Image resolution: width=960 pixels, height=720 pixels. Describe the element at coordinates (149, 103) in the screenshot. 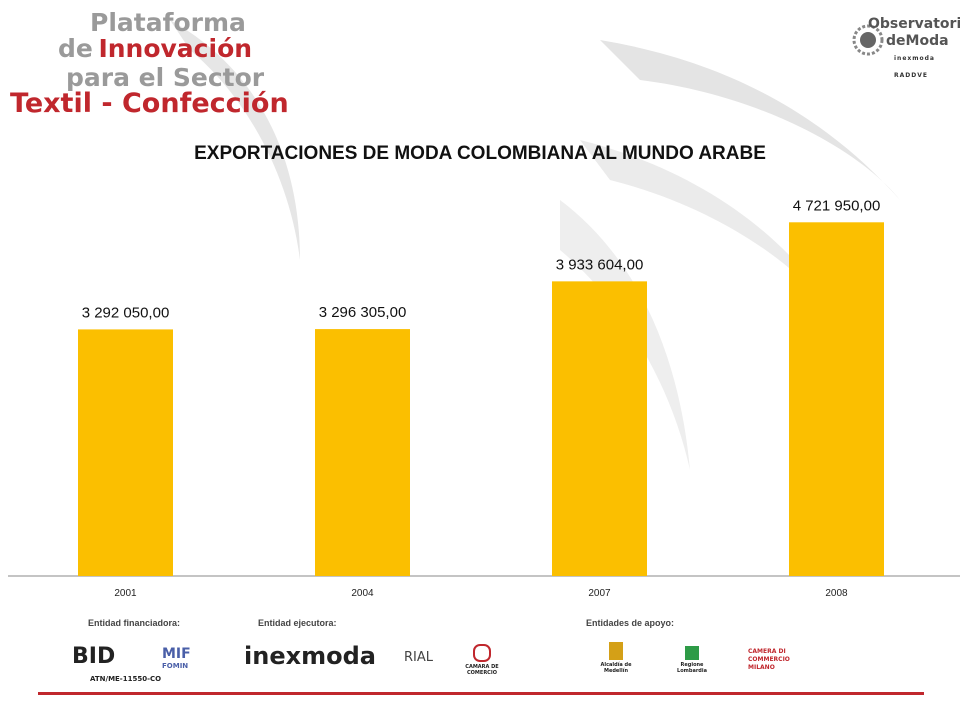

I see `brand-line-4: Textil - Confección` at that location.